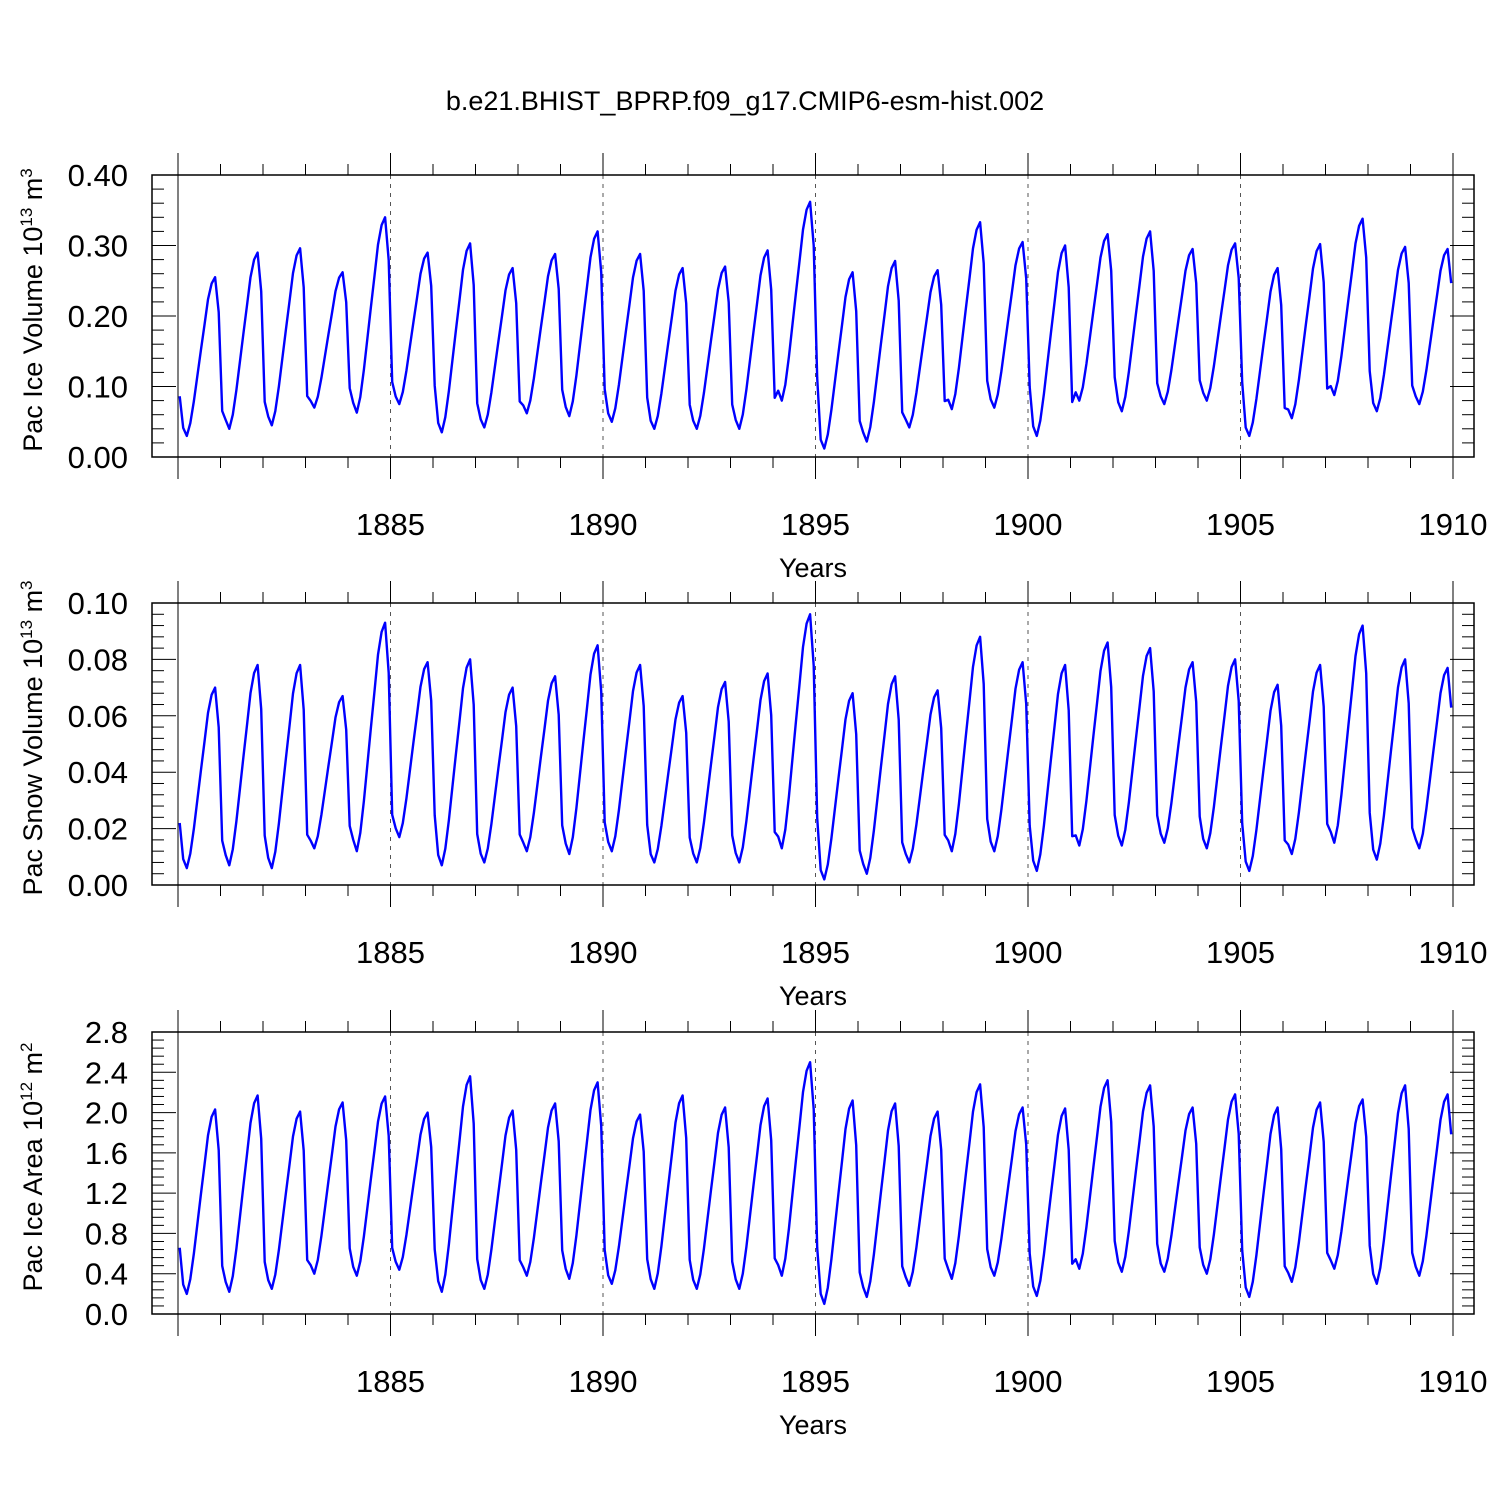  Describe the element at coordinates (106, 1153) in the screenshot. I see `y-tick-label: 1.6` at that location.